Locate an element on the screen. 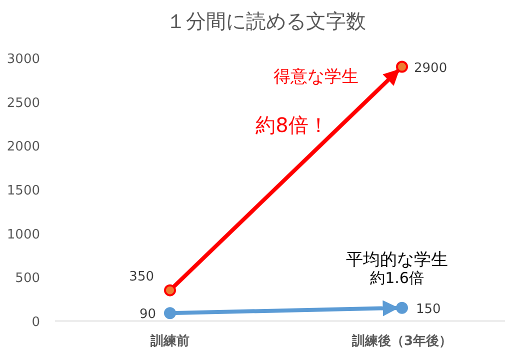  annotation: 約8倍！ is located at coordinates (292, 125).